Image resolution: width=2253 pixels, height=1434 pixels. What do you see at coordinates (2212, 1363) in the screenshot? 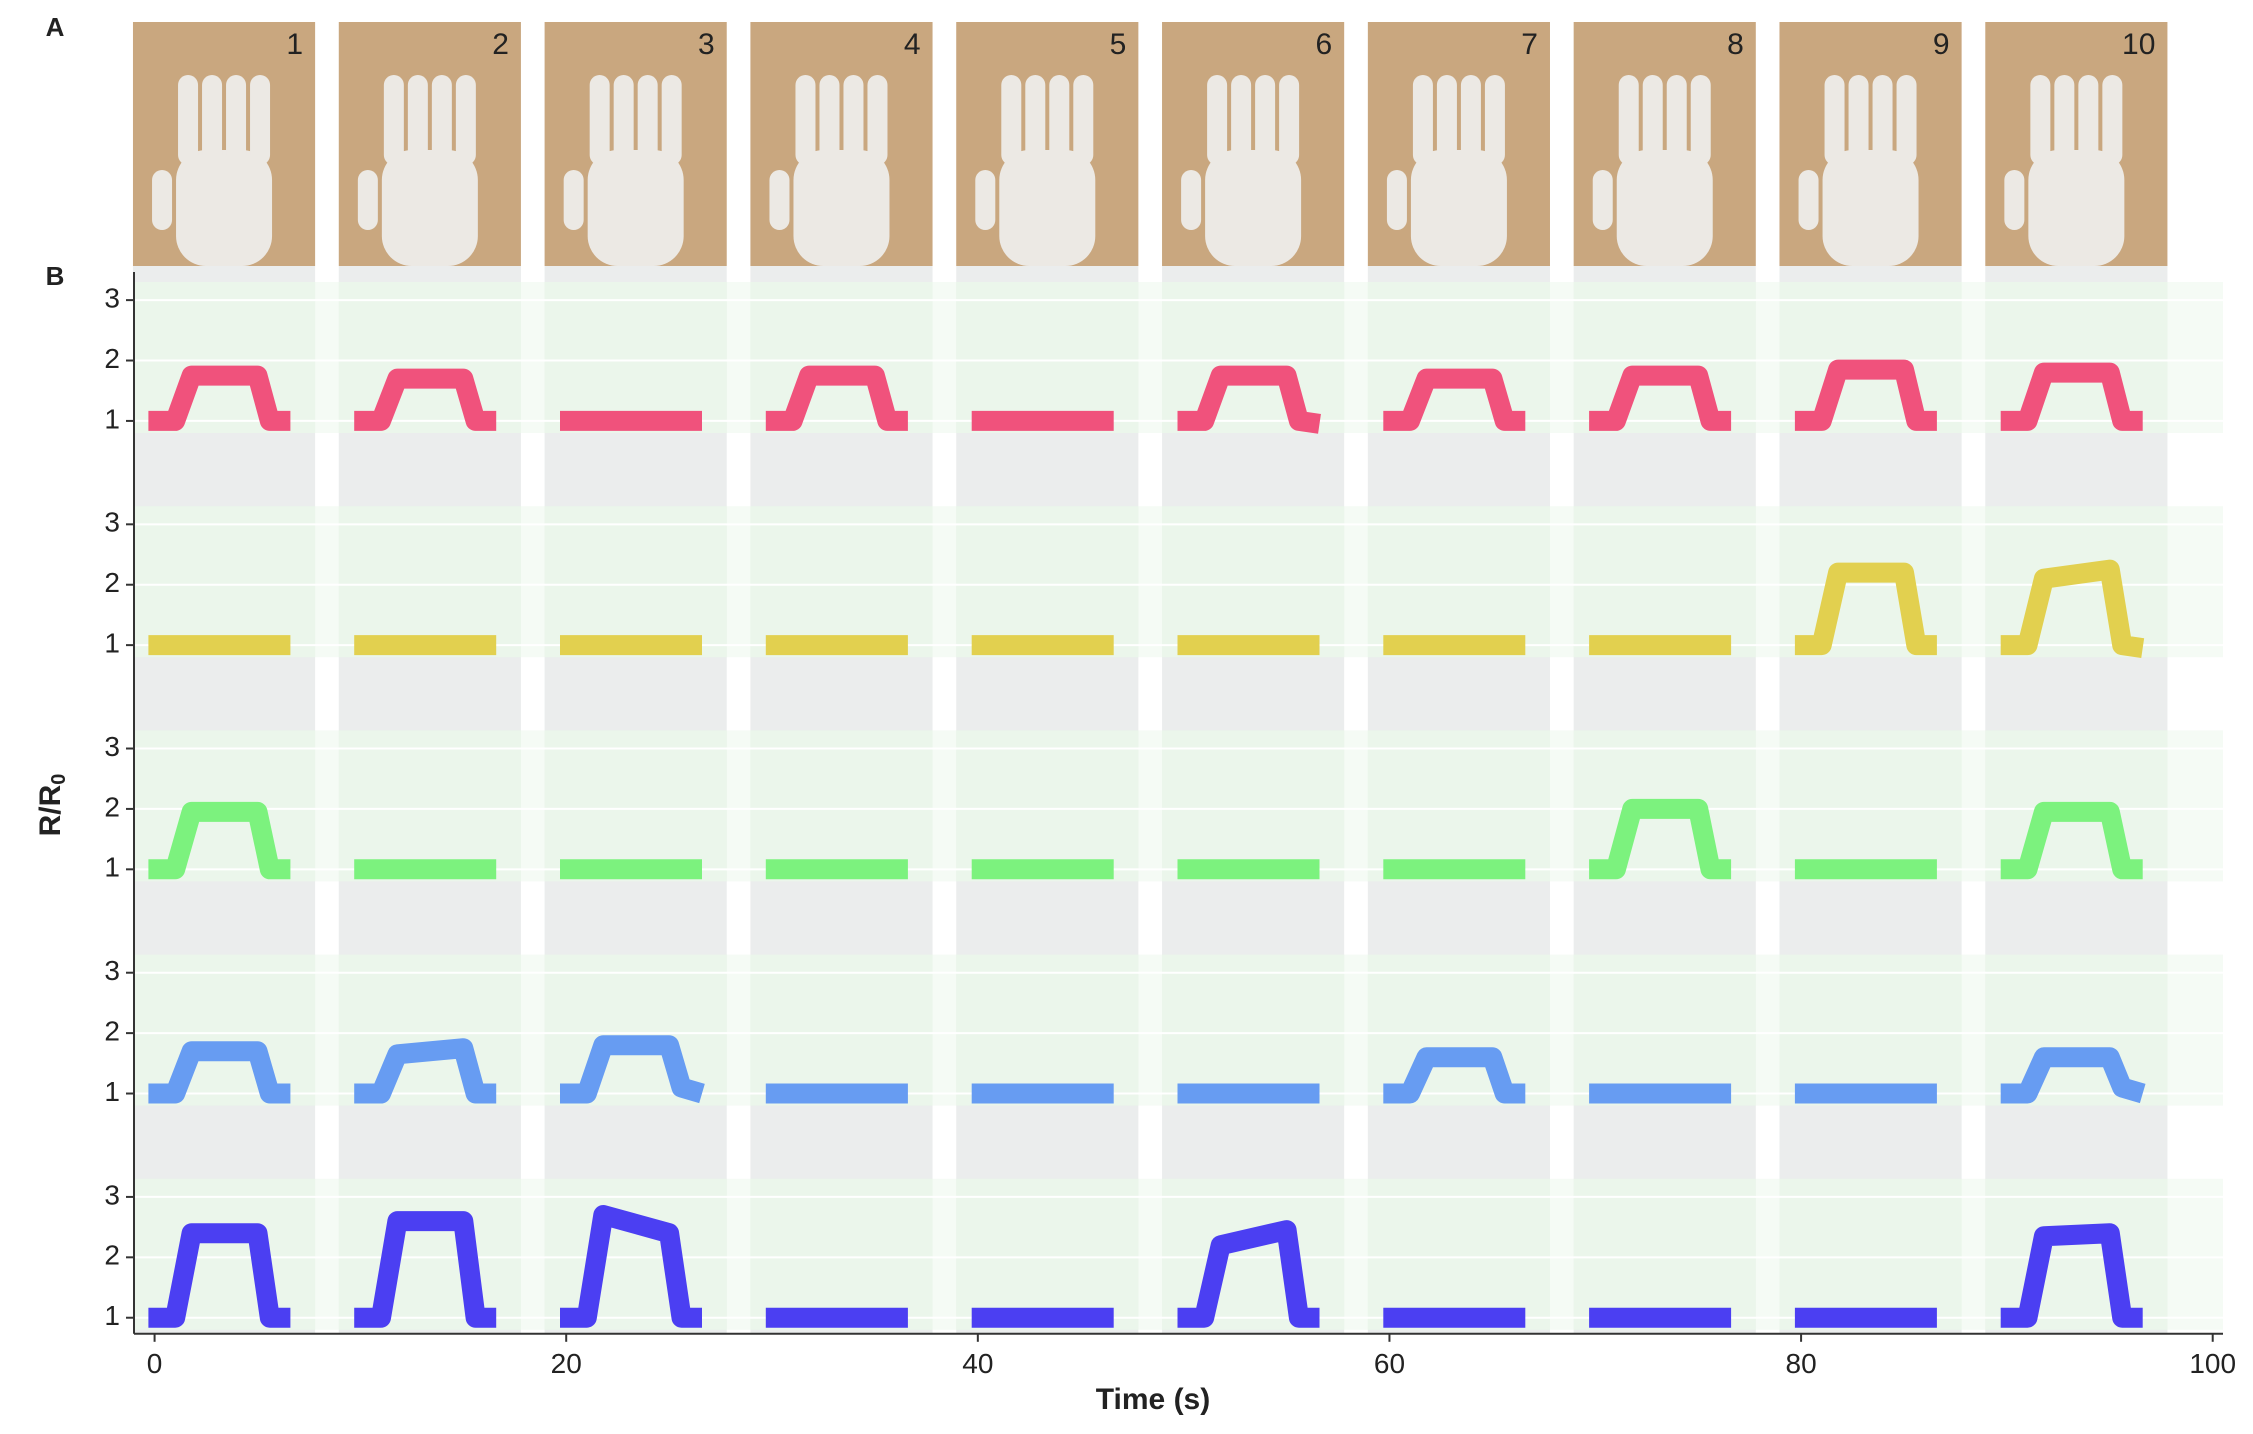
I see `x-tick-label: 100` at bounding box center [2212, 1363].